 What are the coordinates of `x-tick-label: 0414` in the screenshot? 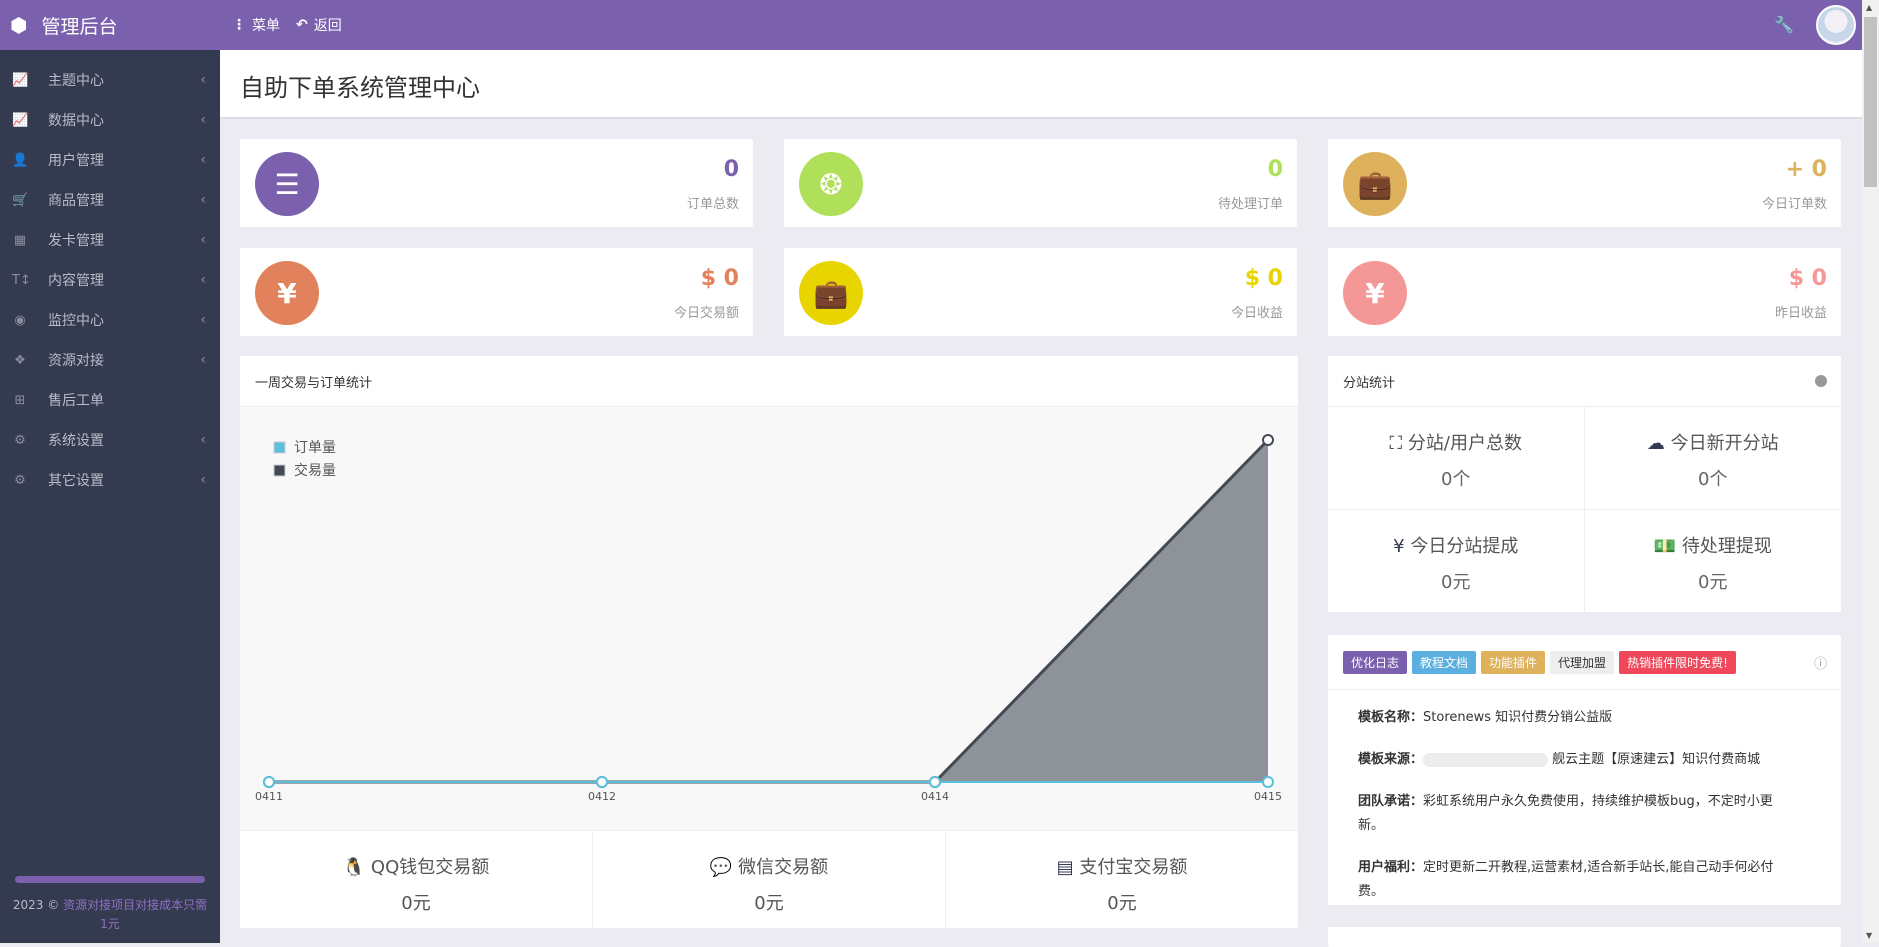 It's located at (935, 796).